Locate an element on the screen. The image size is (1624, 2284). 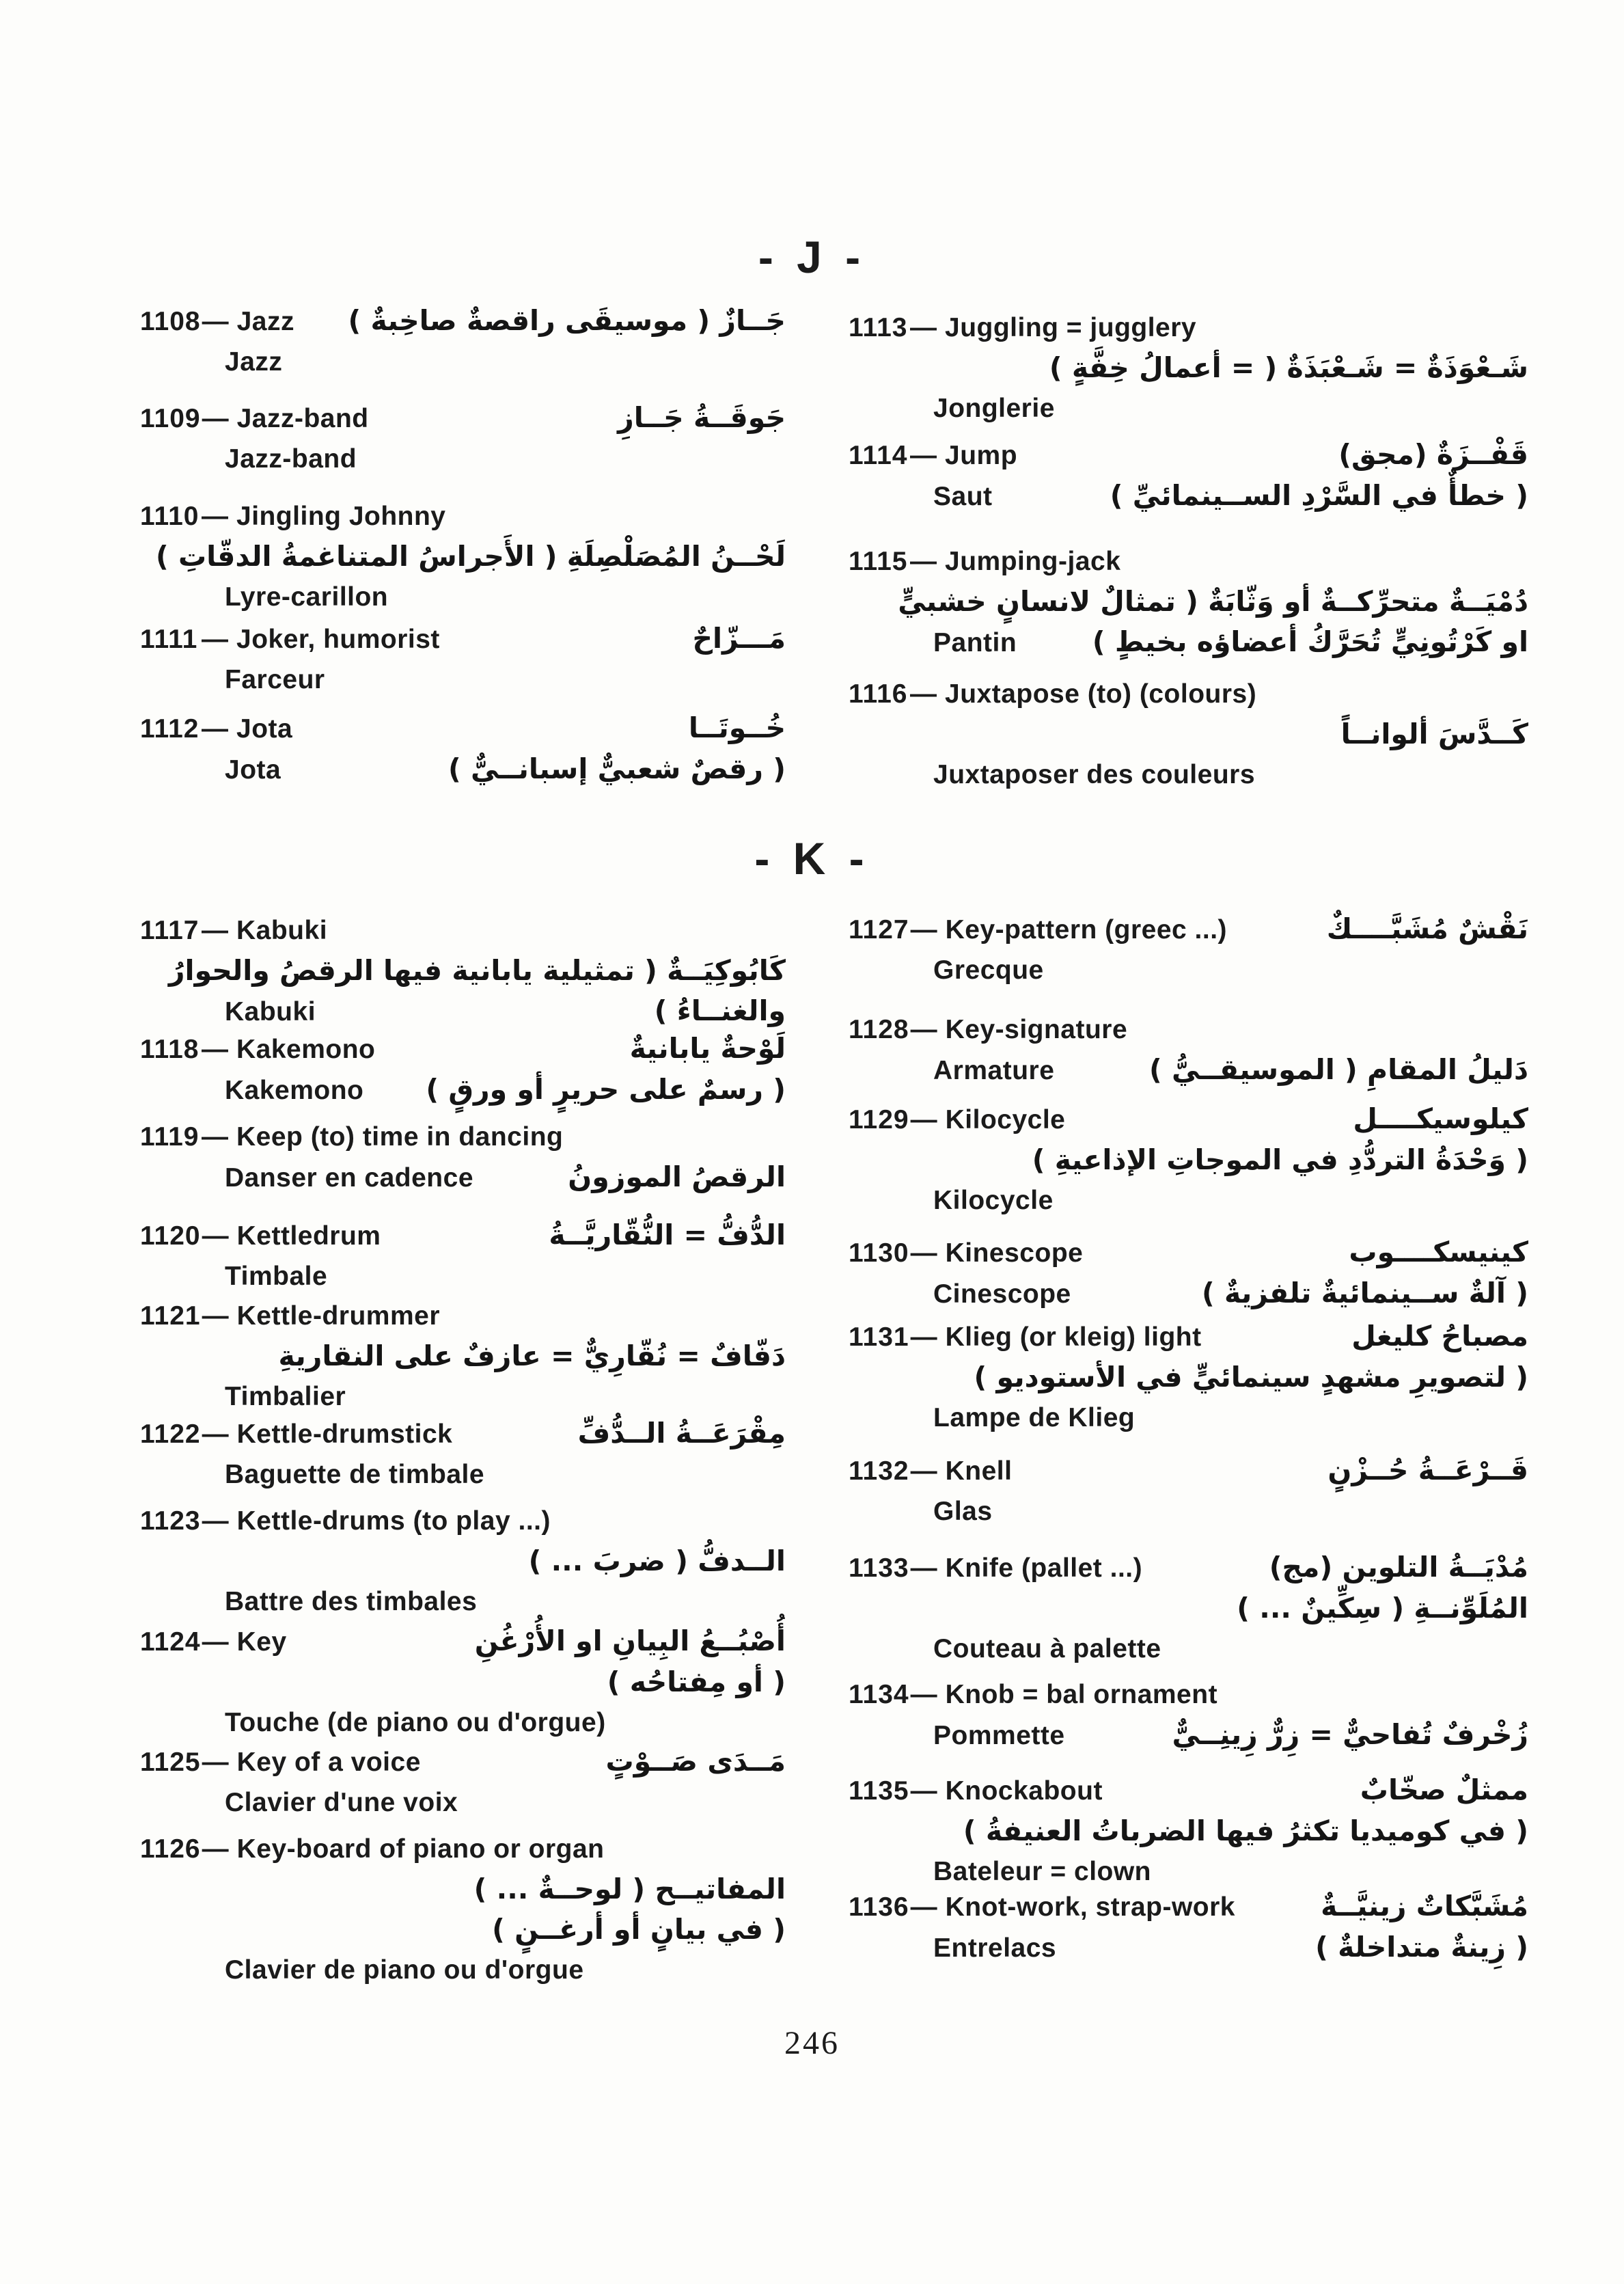
entry-line: Baguette de timbale is located at coordinates (463, 1474).